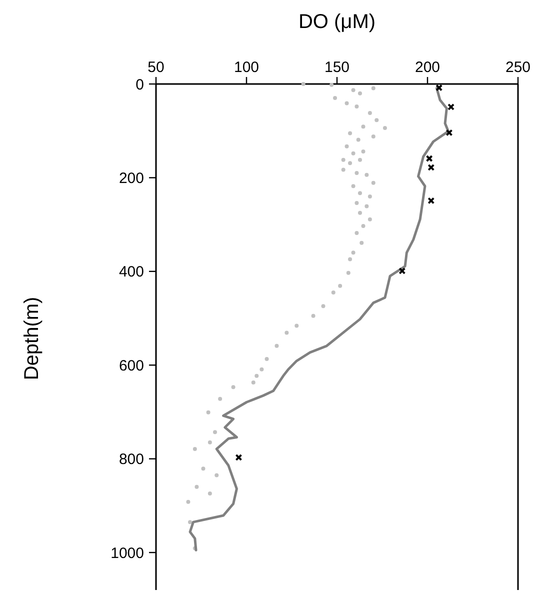  I want to click on y-axis-title: Depth(m), so click(32, 338).